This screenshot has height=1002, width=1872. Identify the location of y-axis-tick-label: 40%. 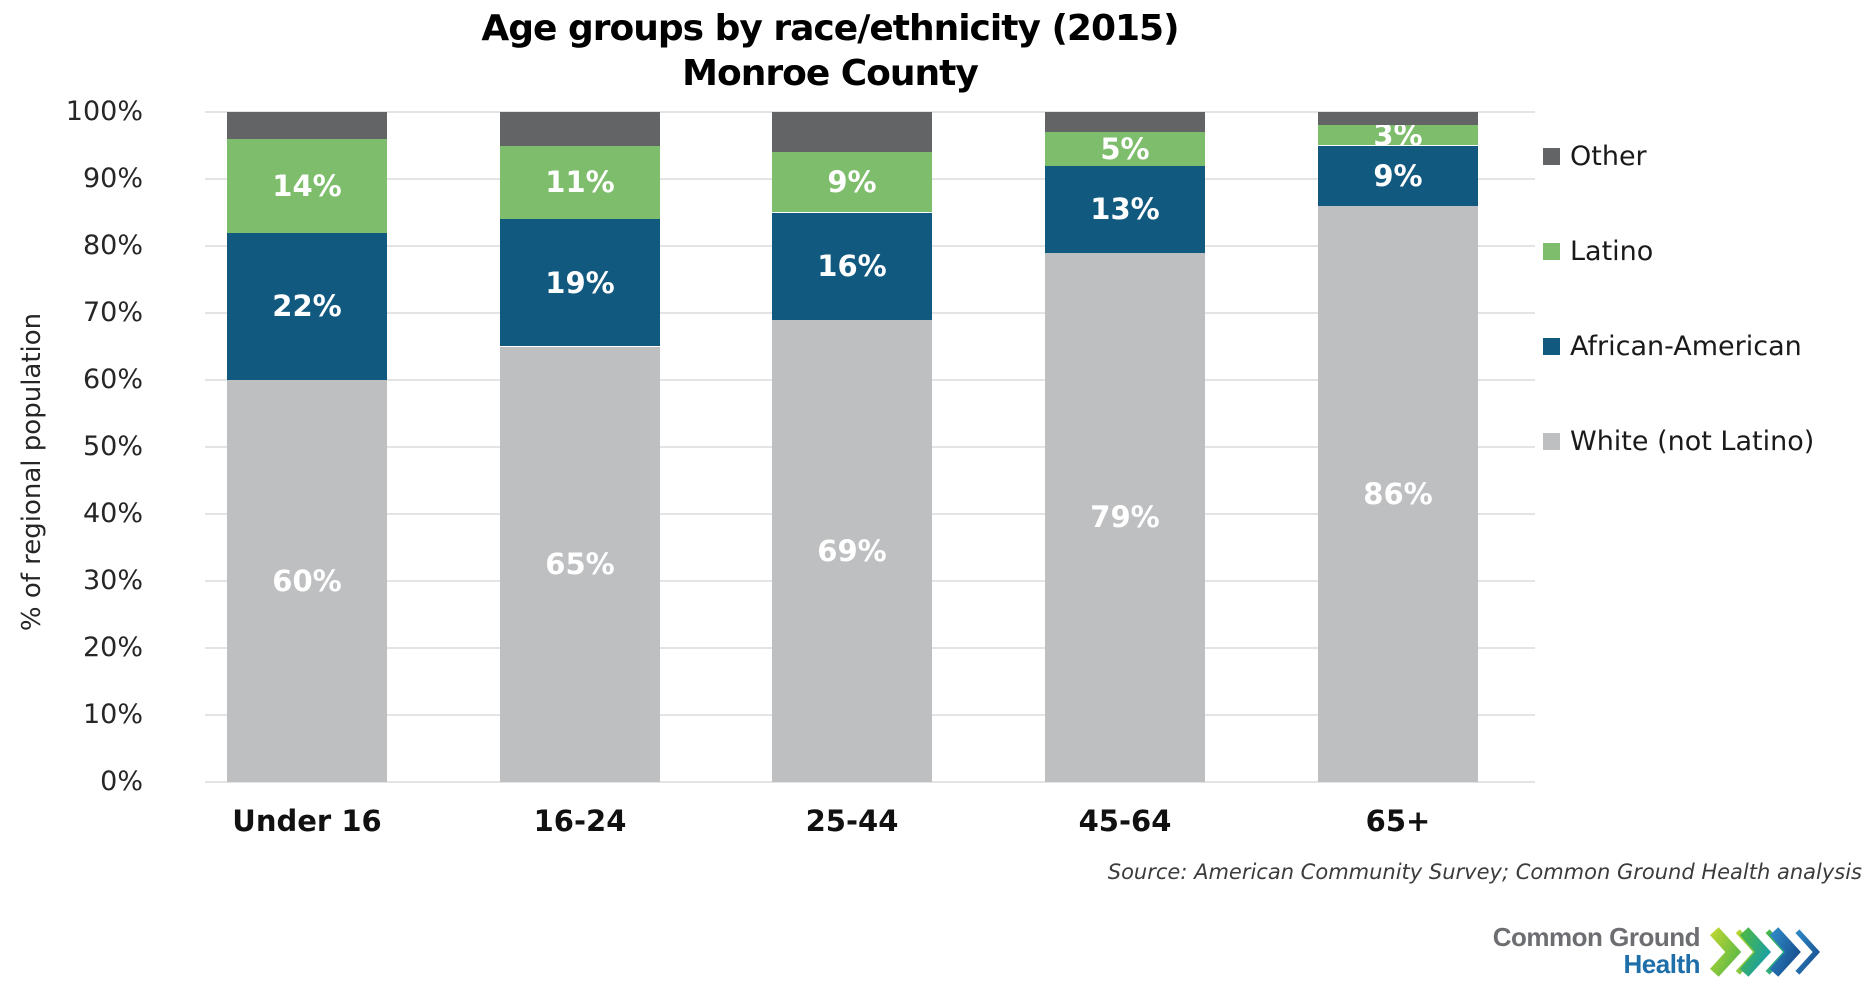
(112, 513).